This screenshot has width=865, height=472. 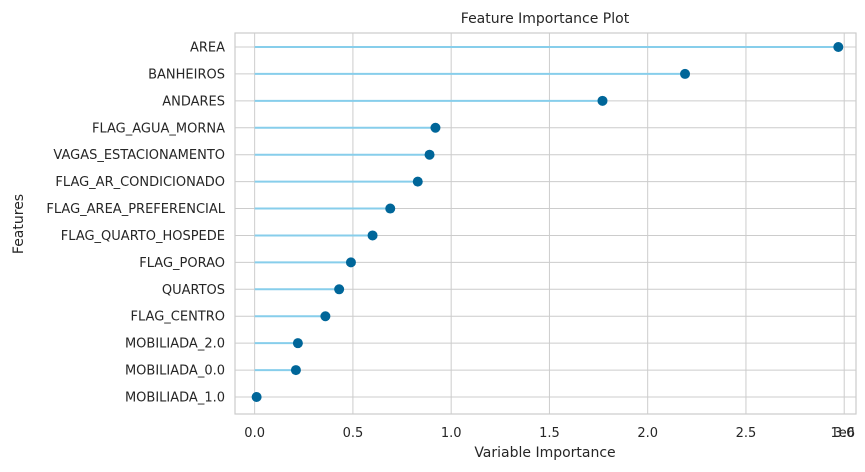 I want to click on chart-title: Feature Importance Plot, so click(x=545, y=19).